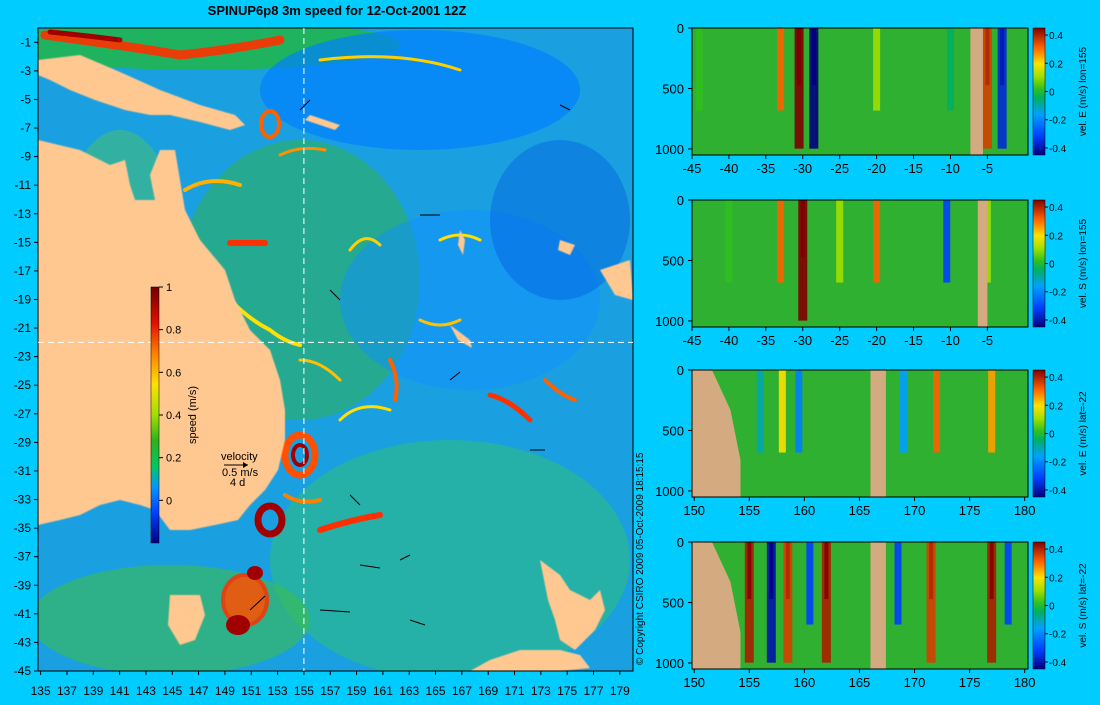 Image resolution: width=1100 pixels, height=705 pixels. What do you see at coordinates (970, 682) in the screenshot?
I see `section-x-tick-label: 175` at bounding box center [970, 682].